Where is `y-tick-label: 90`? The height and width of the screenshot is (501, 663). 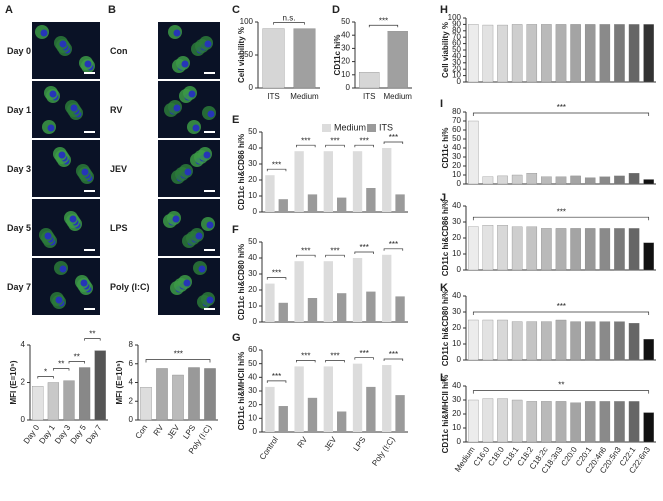 y-tick-label: 90 is located at coordinates (456, 24).